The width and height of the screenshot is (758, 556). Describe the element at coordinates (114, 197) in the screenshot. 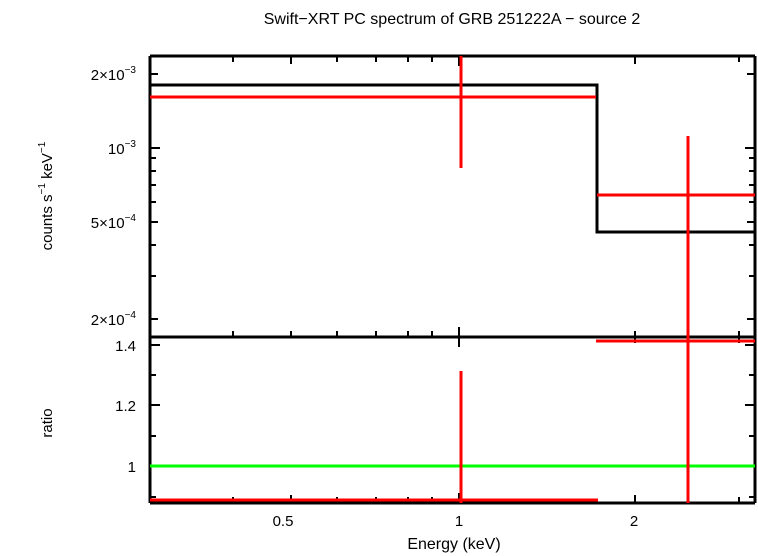

I see `top-ytick-labels: 2×10⁻³ 10−3 5×10⁻⁴ 2×10⁻⁴` at that location.